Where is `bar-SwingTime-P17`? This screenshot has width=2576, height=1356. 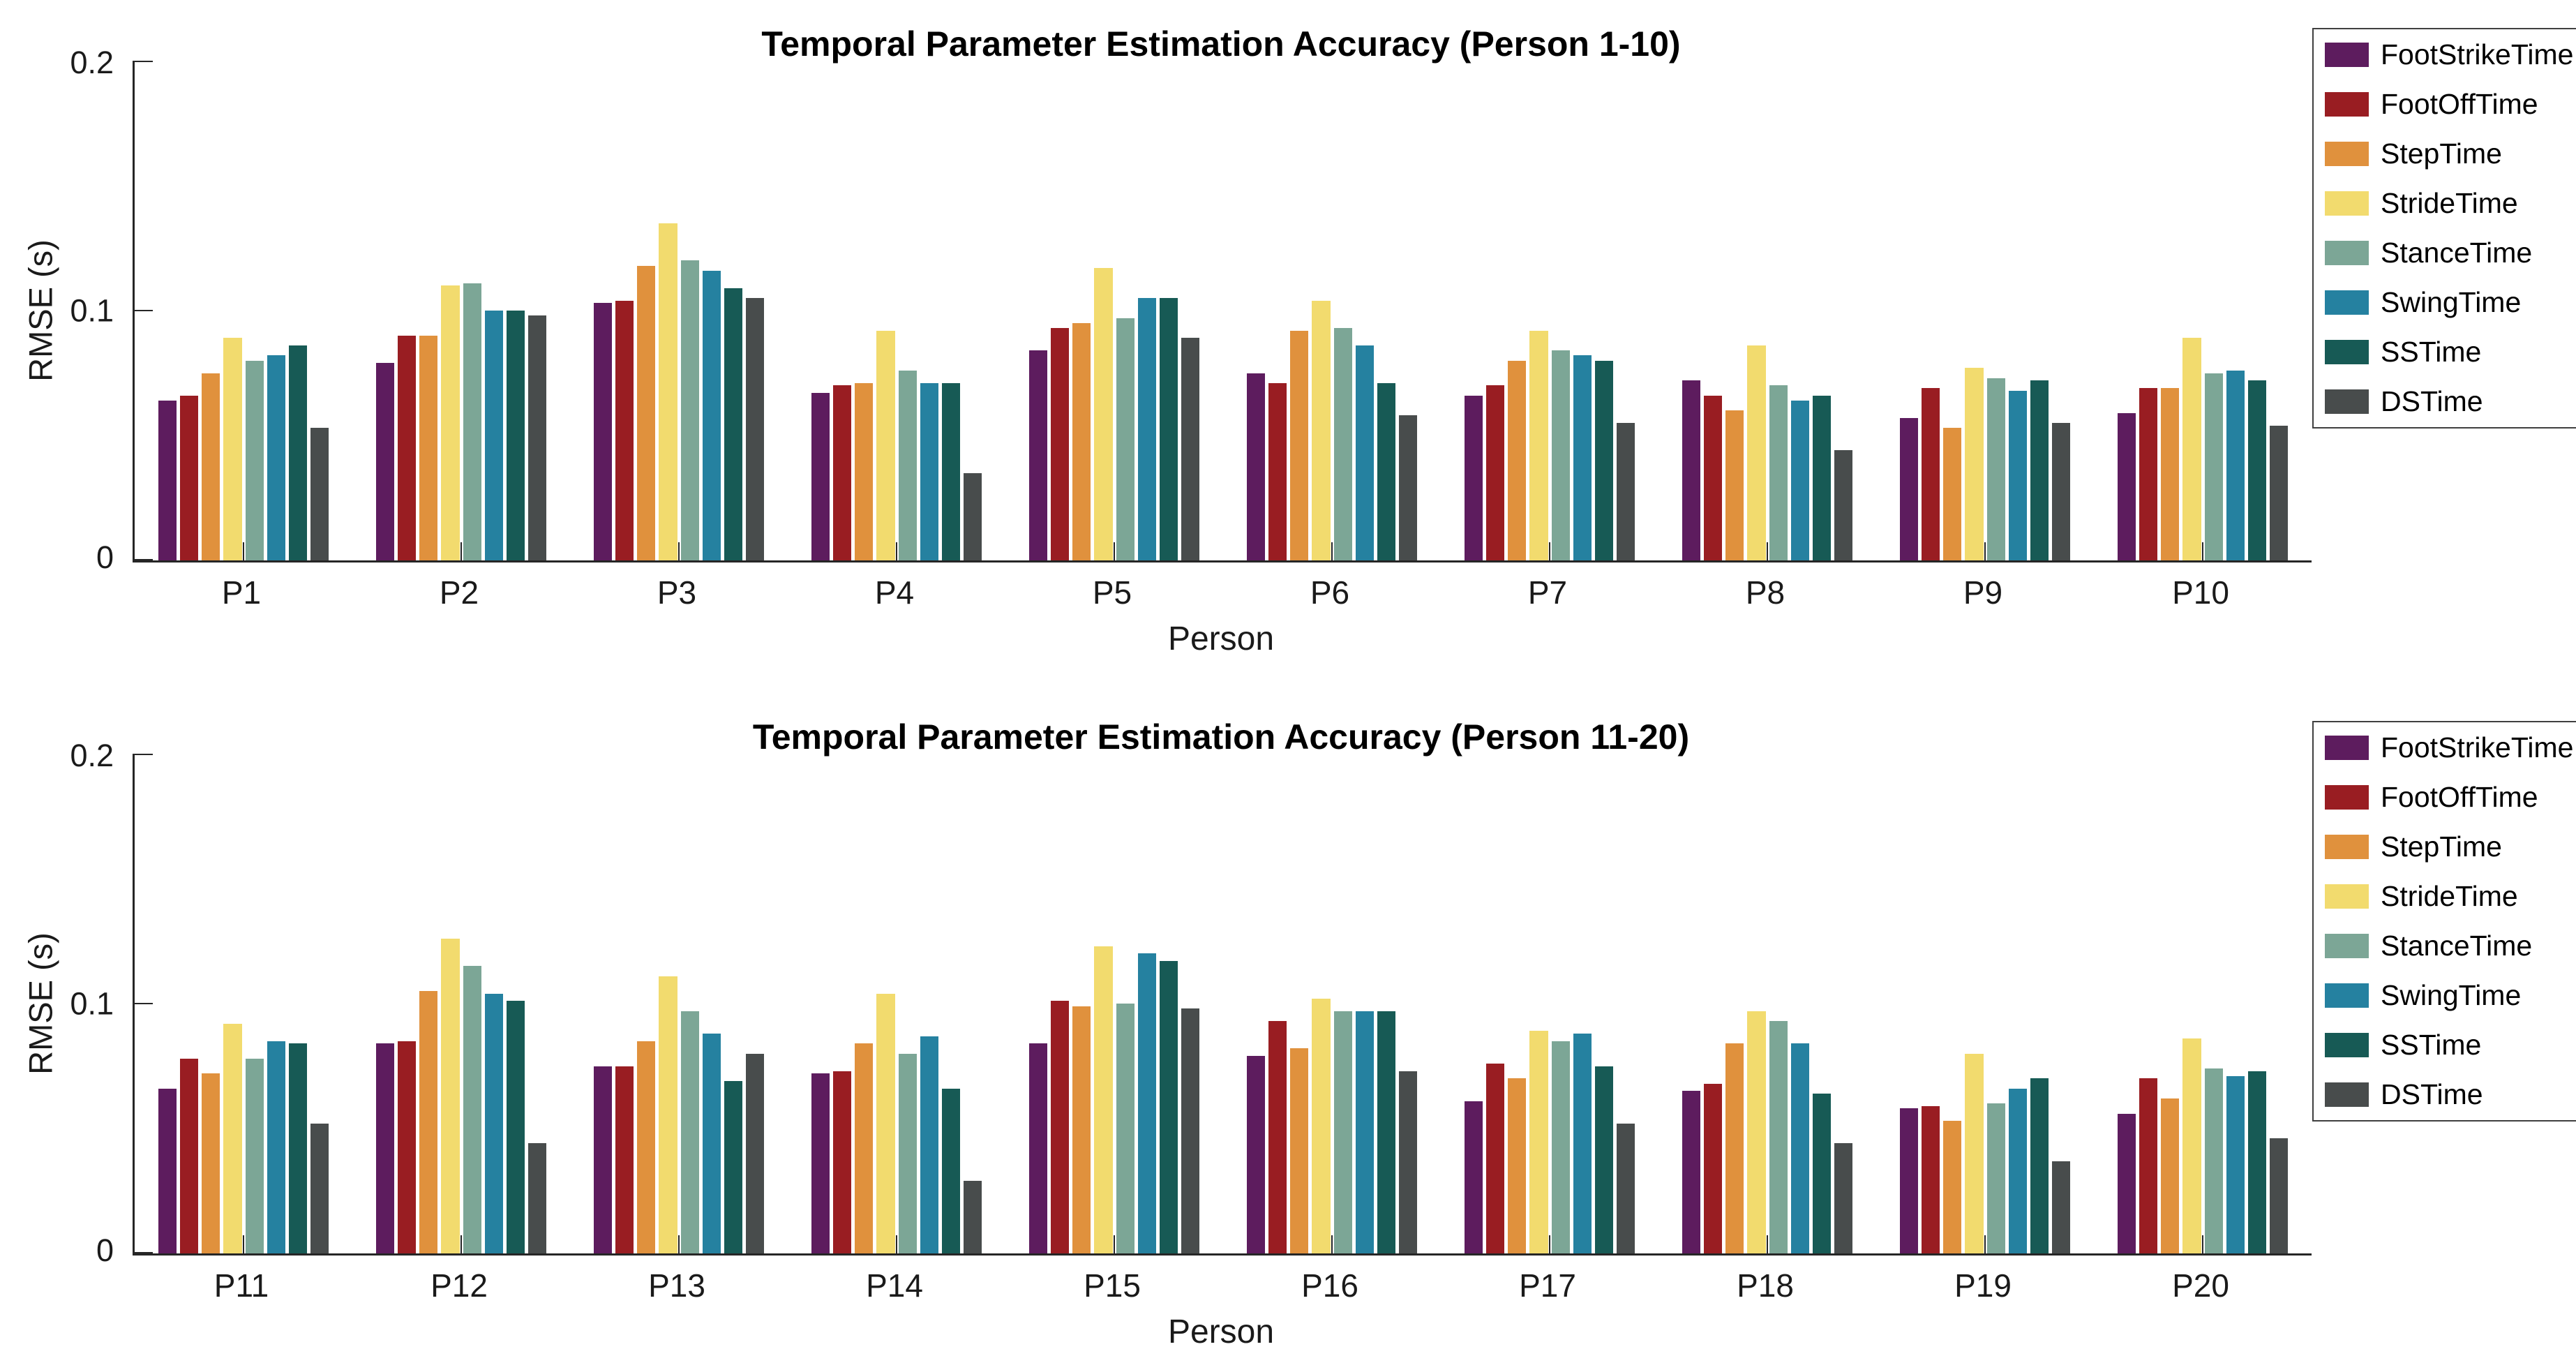 bar-SwingTime-P17 is located at coordinates (1582, 1143).